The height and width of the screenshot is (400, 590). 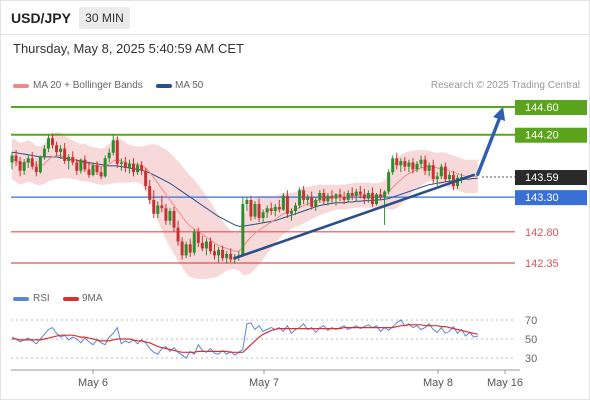 I want to click on rsi-series-9MA, so click(x=245, y=338).